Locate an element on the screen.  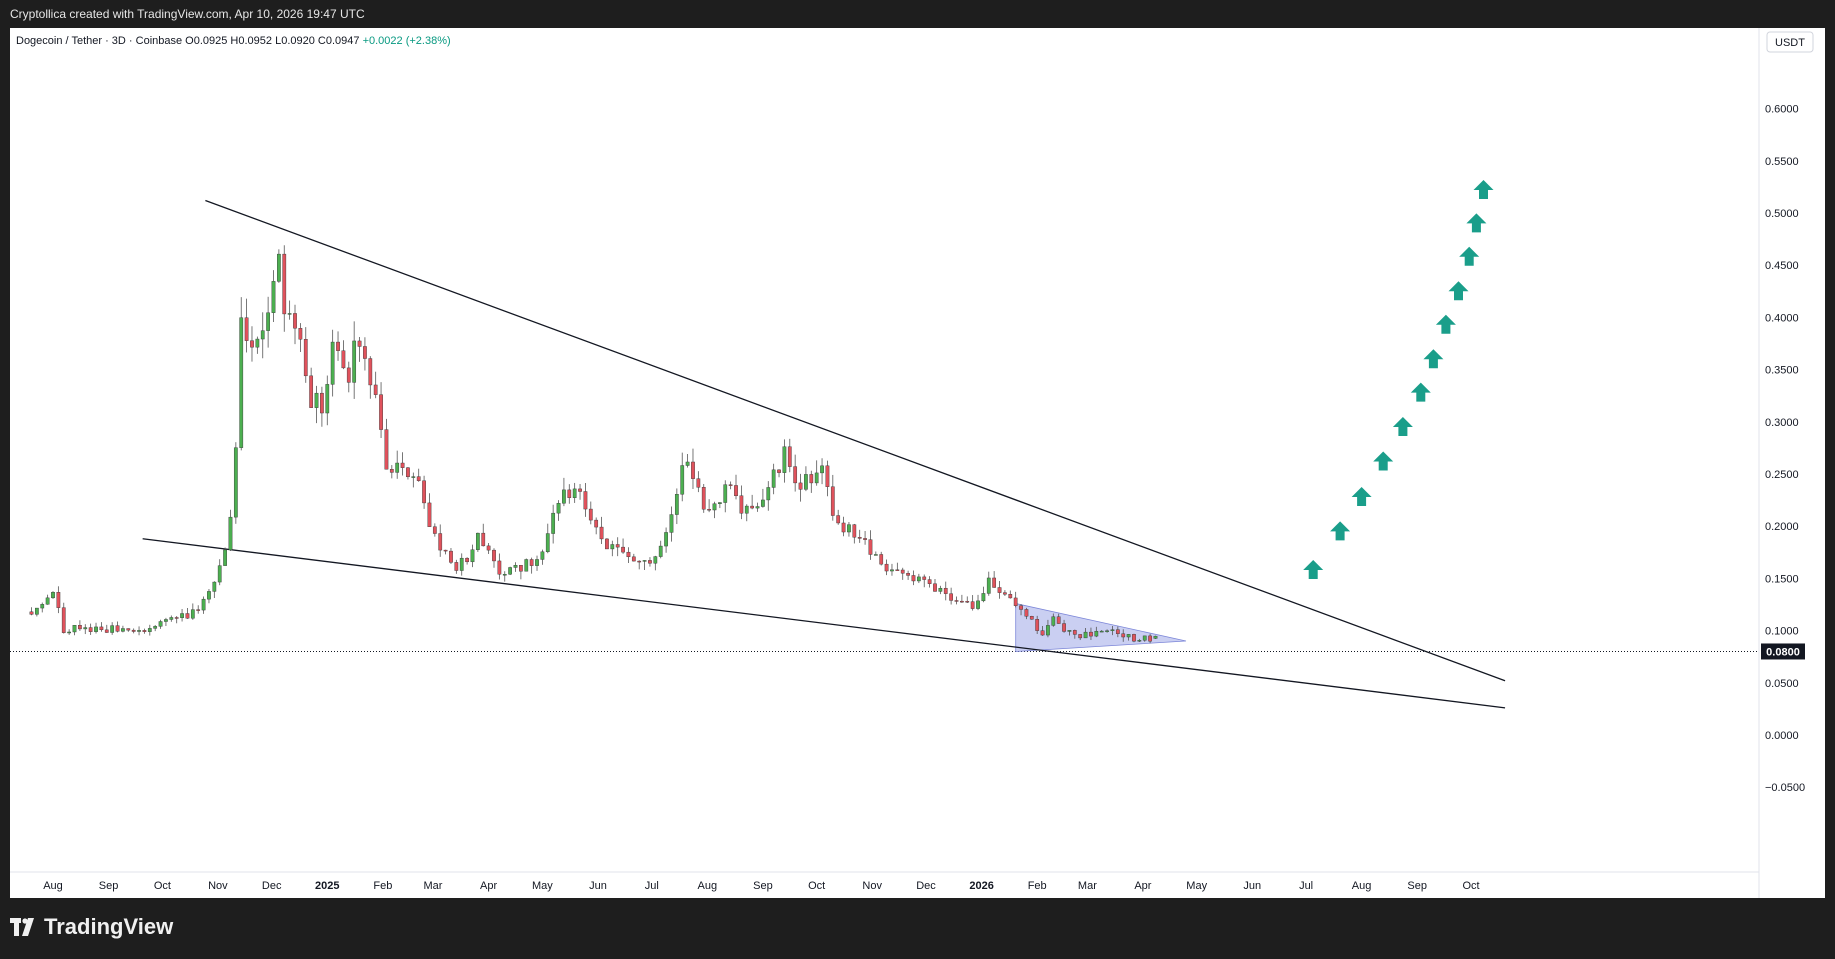
lower-trendline is located at coordinates (824, 623).